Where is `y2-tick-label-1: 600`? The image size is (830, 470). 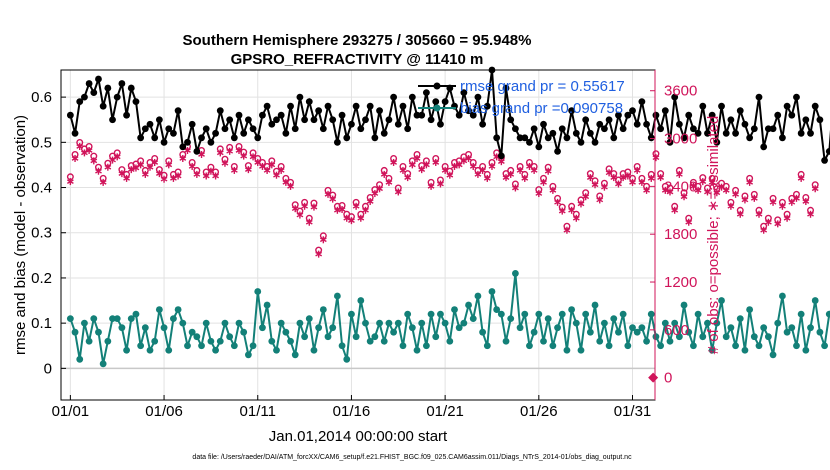 y2-tick-label-1: 600 is located at coordinates (676, 330).